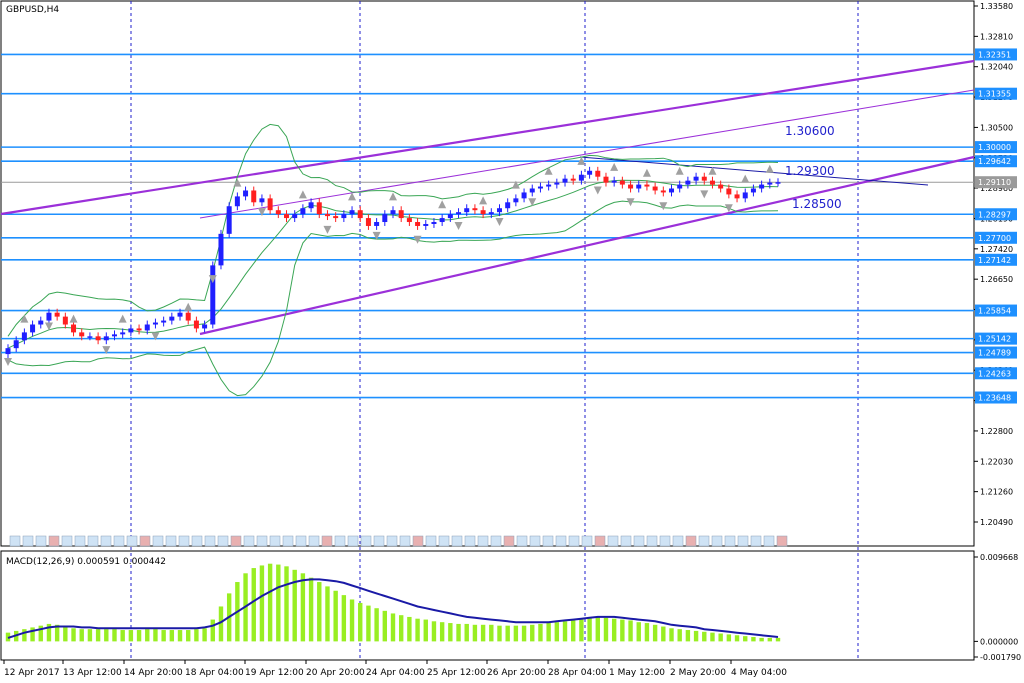 This screenshot has height=683, width=1024. I want to click on level-tag-label-10: 1.24263, so click(994, 373).